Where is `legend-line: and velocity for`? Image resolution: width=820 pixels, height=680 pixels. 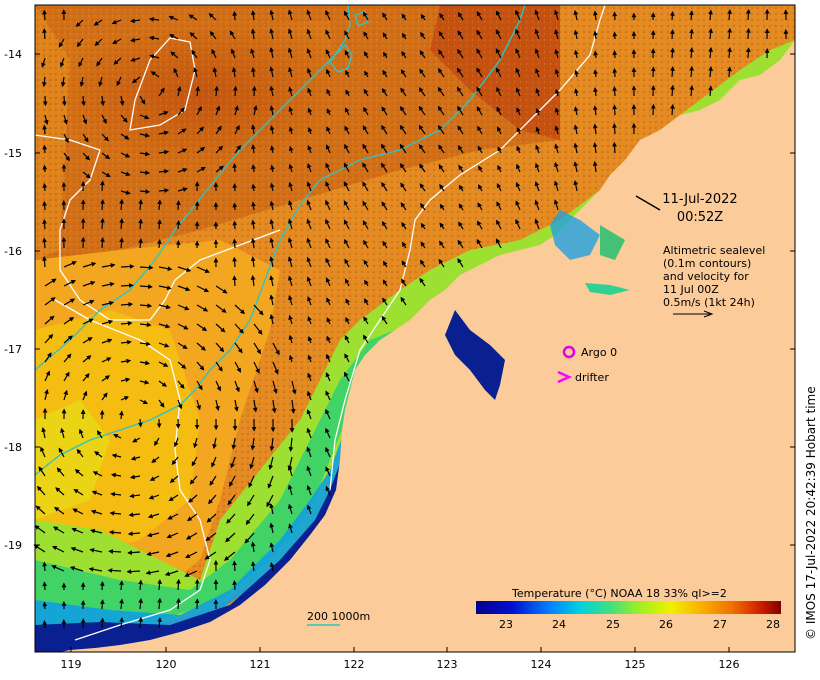 legend-line: and velocity for is located at coordinates (706, 276).